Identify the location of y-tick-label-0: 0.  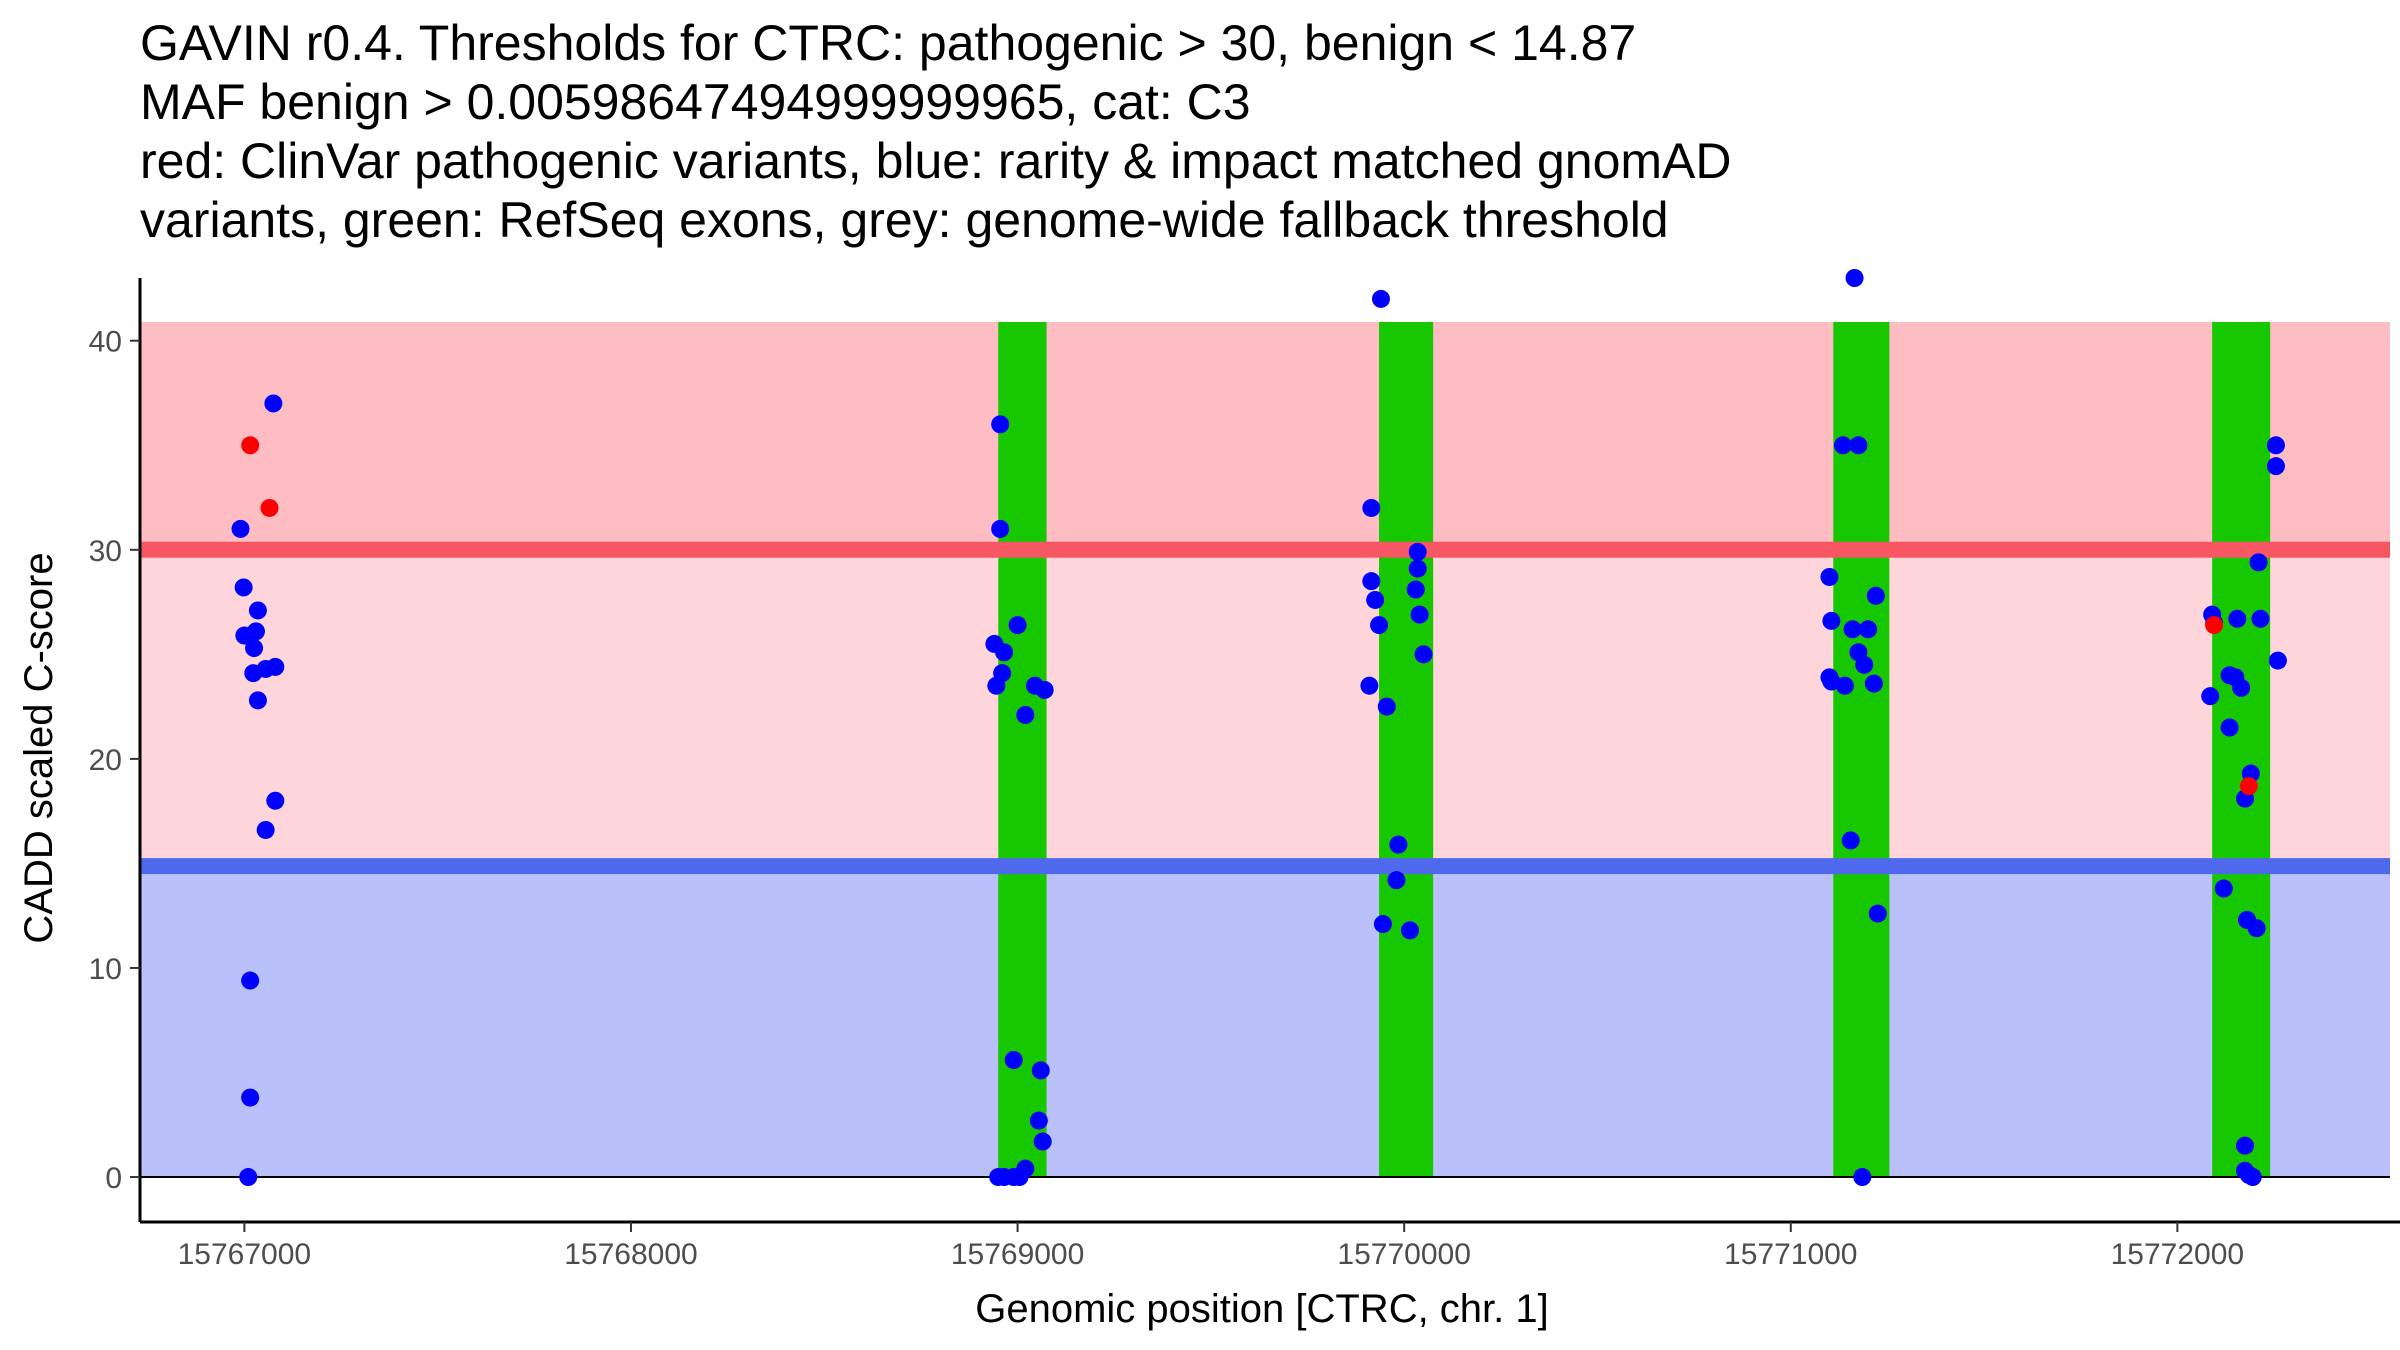
(113, 1178).